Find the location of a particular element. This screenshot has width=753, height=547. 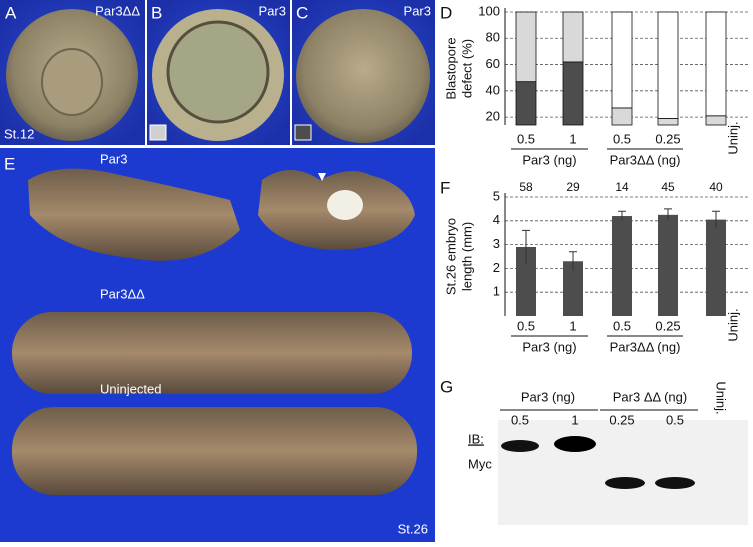

y-tick-label: 5 is located at coordinates (496, 195).